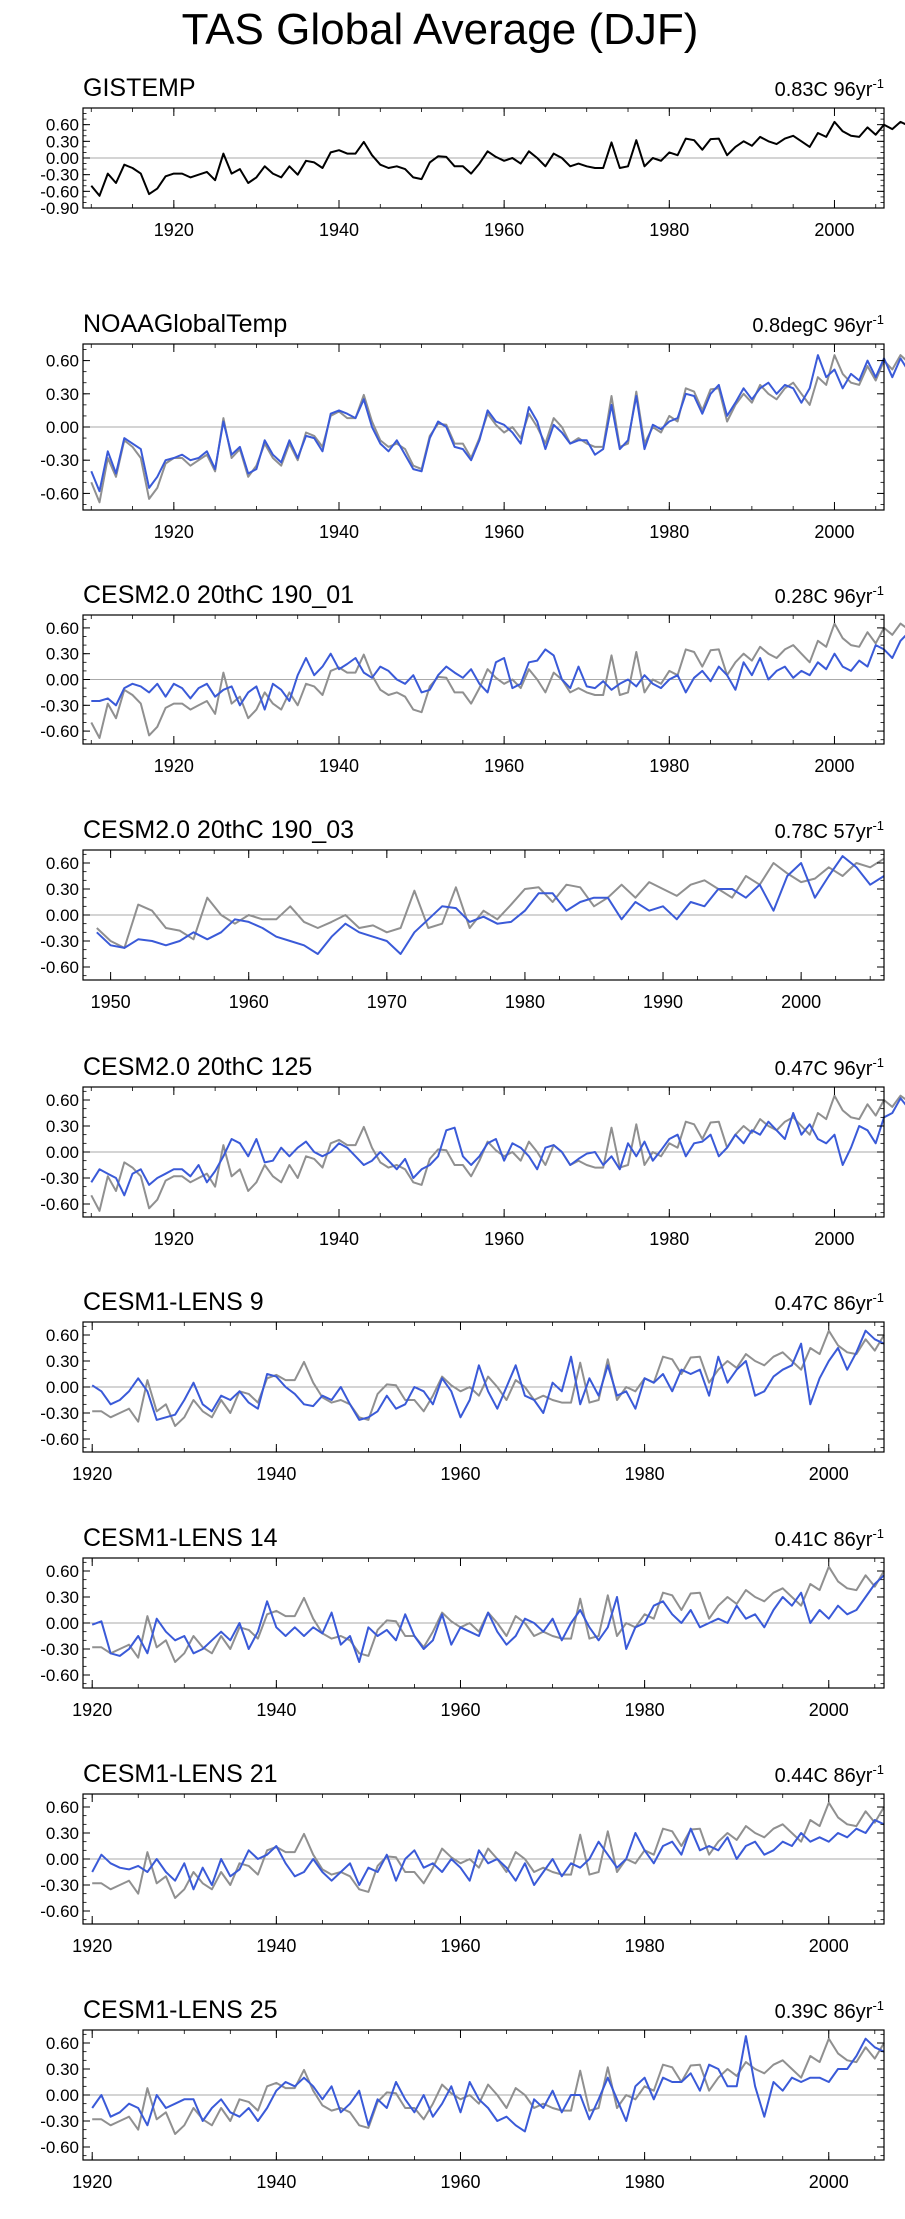 This screenshot has width=905, height=2219. What do you see at coordinates (812, 326) in the screenshot?
I see `trend-value: 0.8degC 96yr` at bounding box center [812, 326].